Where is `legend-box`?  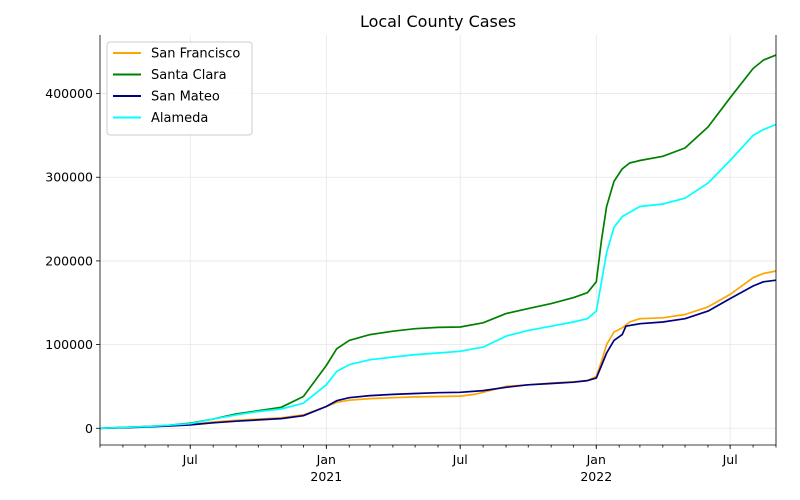
legend-box is located at coordinates (179, 88).